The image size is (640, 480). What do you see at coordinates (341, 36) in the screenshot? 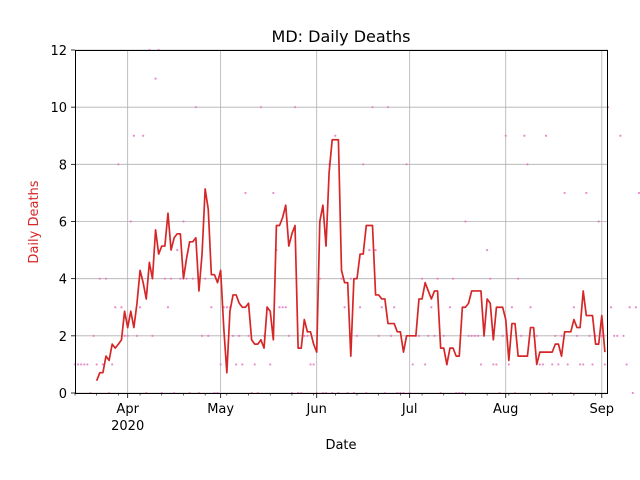
I see `chart-title: MD: Daily Deaths` at bounding box center [341, 36].